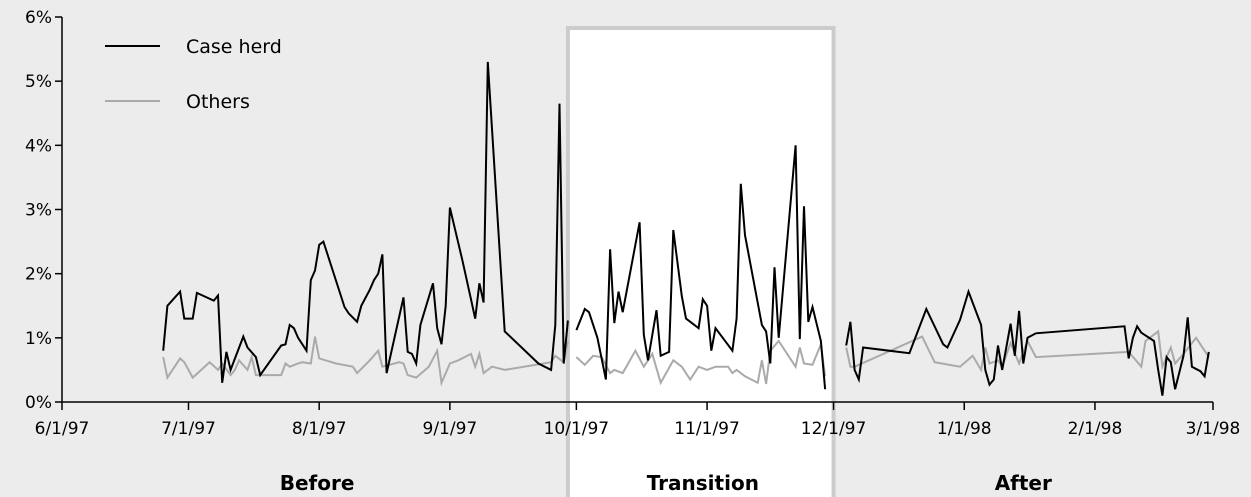 The width and height of the screenshot is (1251, 497). What do you see at coordinates (707, 429) in the screenshot?
I see `x-tick-label: 11/1/97` at bounding box center [707, 429].